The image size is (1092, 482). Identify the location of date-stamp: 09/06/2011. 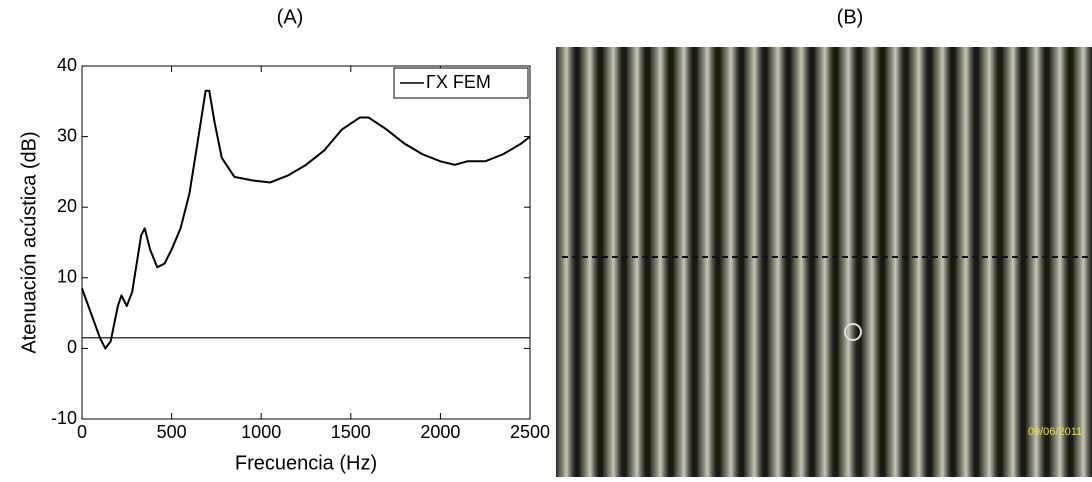
(1055, 432).